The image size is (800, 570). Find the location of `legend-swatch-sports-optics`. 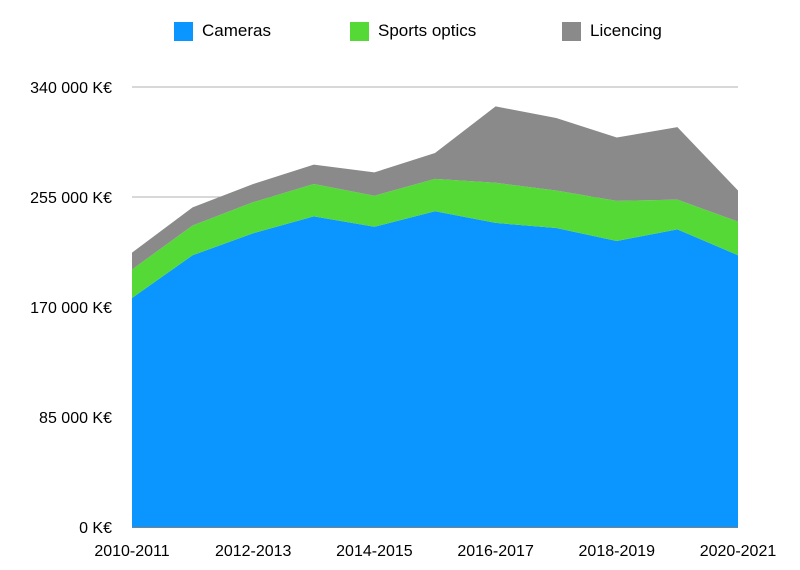

legend-swatch-sports-optics is located at coordinates (359, 31).